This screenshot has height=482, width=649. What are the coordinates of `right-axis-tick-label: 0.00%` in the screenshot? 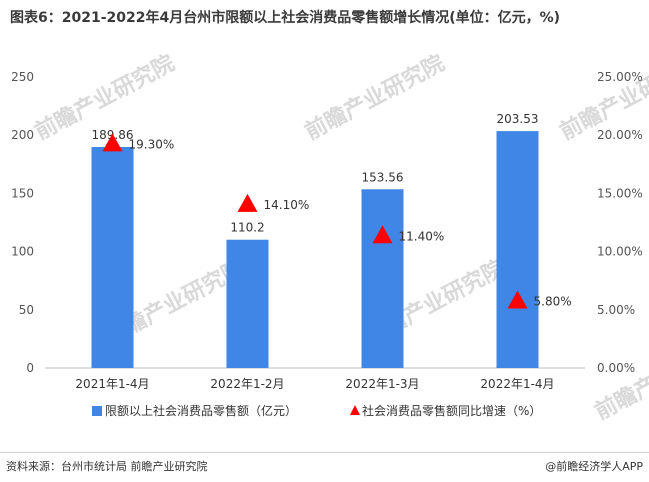 It's located at (616, 368).